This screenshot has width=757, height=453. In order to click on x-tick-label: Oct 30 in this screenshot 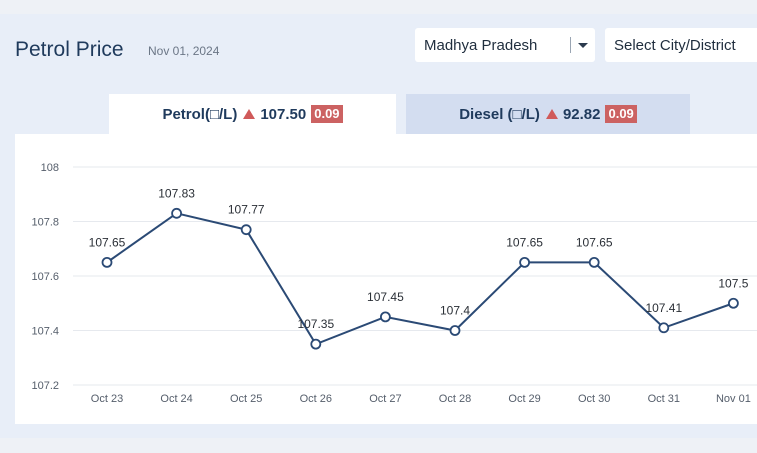, I will do `click(594, 399)`.